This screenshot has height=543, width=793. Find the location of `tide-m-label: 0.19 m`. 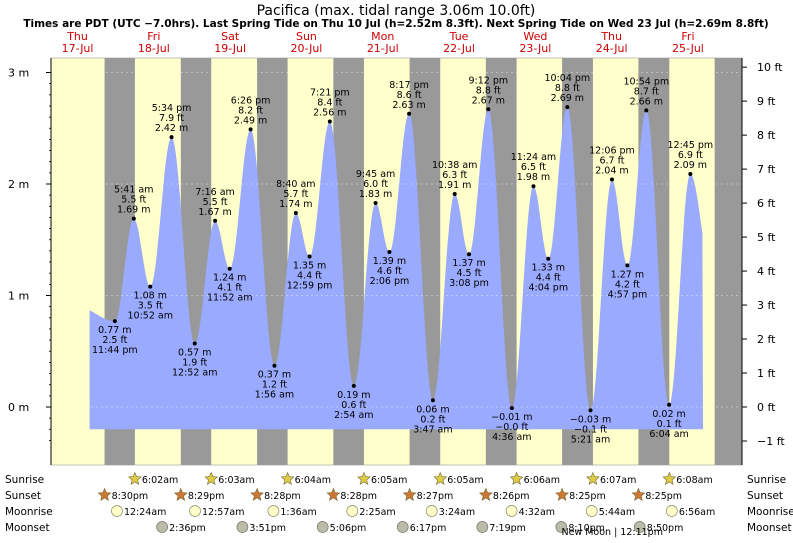

tide-m-label: 0.19 m is located at coordinates (353, 395).